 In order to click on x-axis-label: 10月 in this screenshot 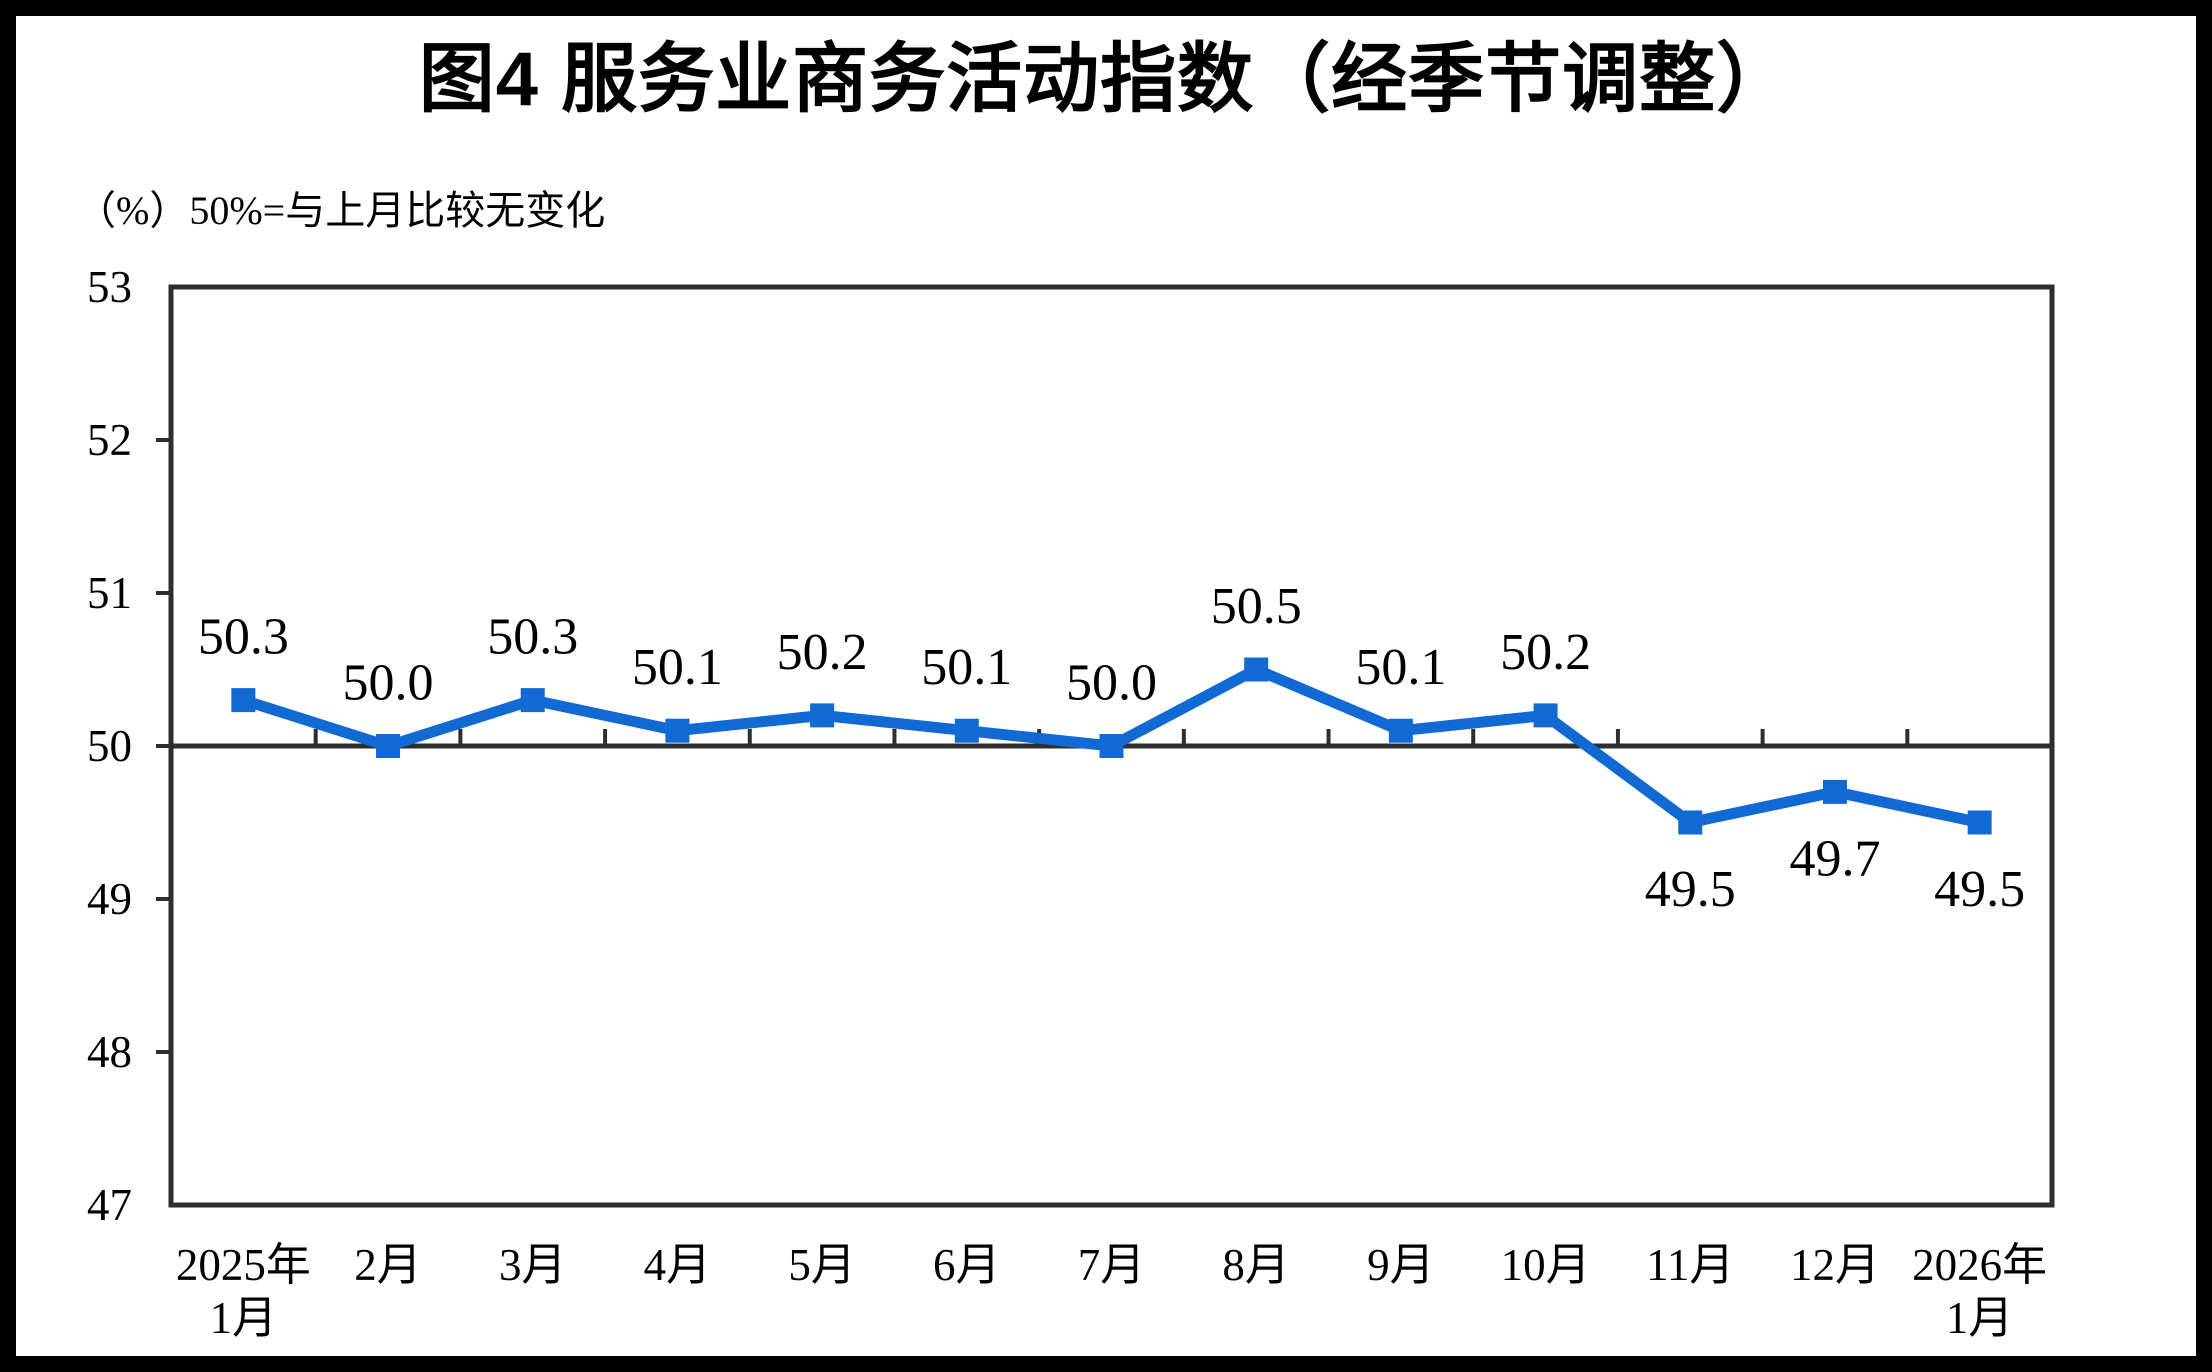, I will do `click(1546, 1265)`.